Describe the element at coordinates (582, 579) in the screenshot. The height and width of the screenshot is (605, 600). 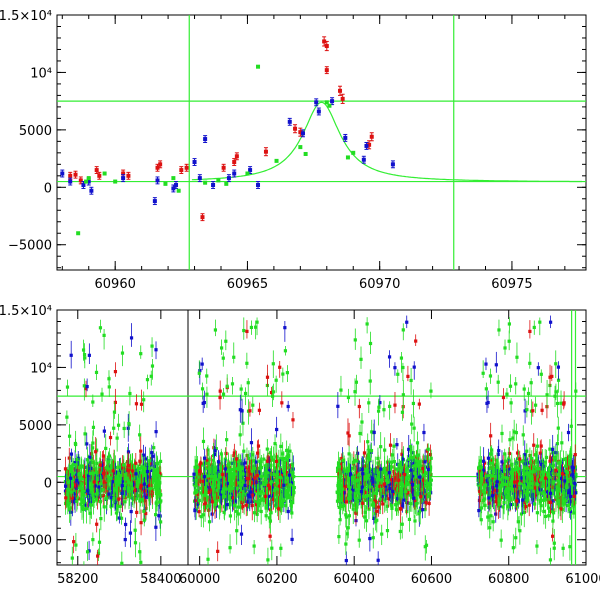
I see `bottom-xtick-label: 61000` at that location.